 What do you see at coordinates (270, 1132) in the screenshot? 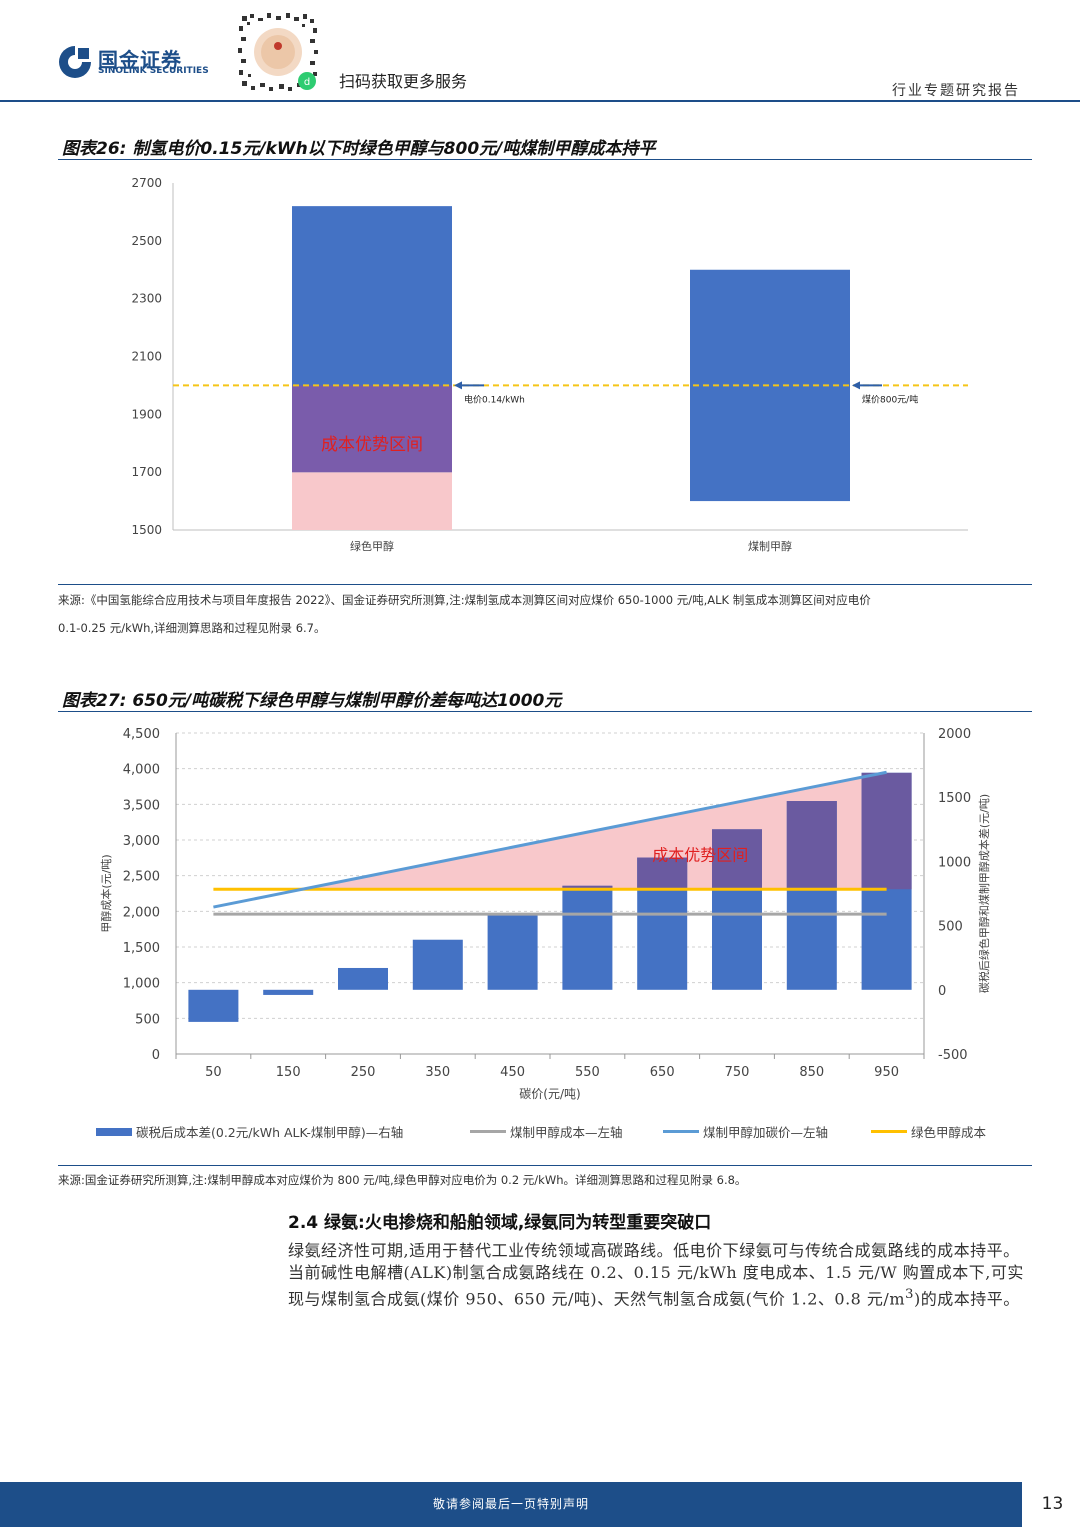
I see `legend-label: 碳税后成本差(0.2元/kWh ALK-煤制甲醇)—右轴` at bounding box center [270, 1132].